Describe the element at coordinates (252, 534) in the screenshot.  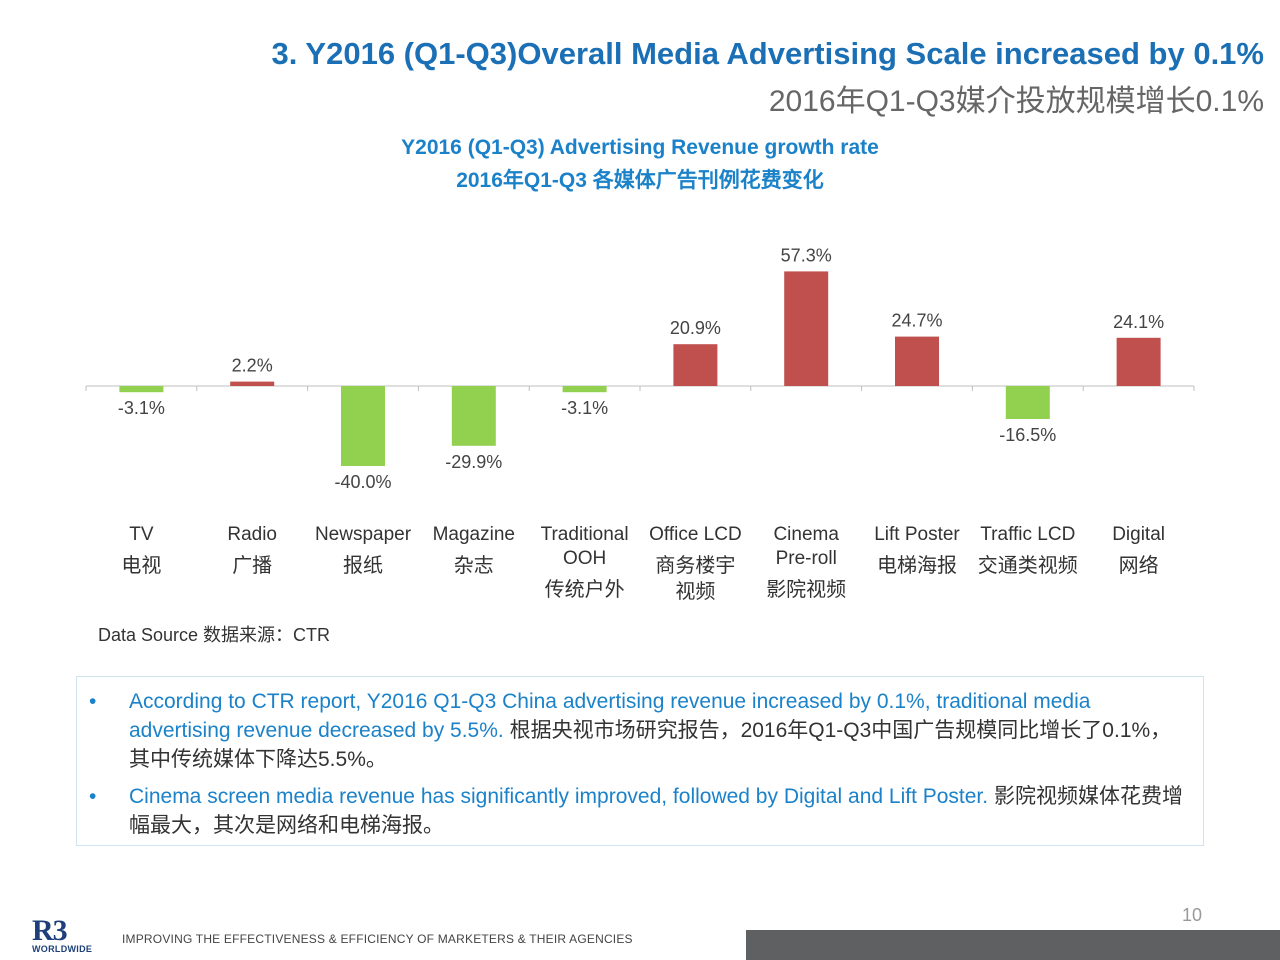
I see `category-label: Radio` at that location.